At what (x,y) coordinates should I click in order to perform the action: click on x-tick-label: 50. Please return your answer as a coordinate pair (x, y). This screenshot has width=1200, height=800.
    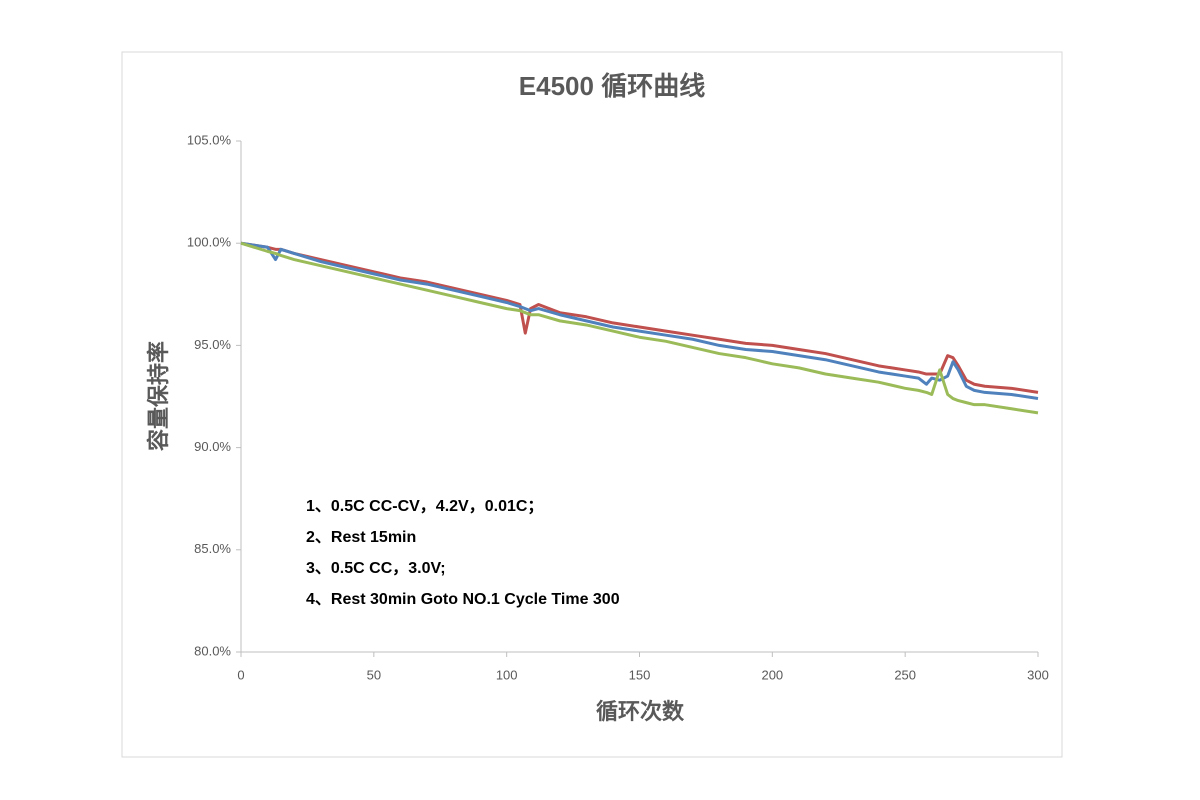
    Looking at the image, I should click on (374, 674).